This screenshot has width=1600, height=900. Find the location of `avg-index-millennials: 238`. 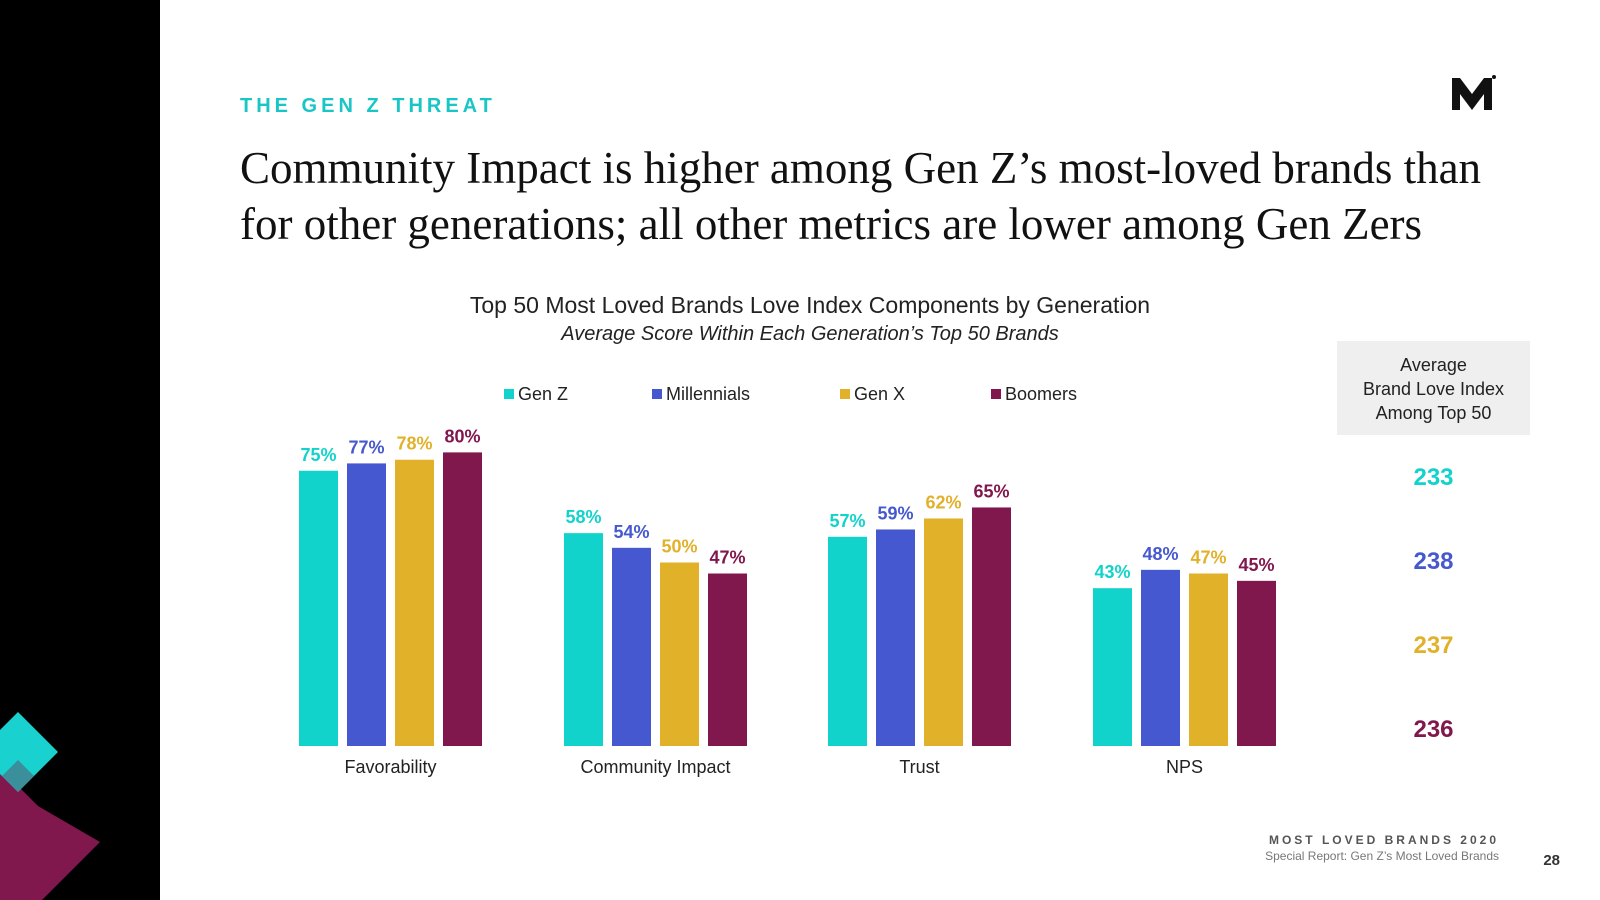

avg-index-millennials: 238 is located at coordinates (1433, 561).